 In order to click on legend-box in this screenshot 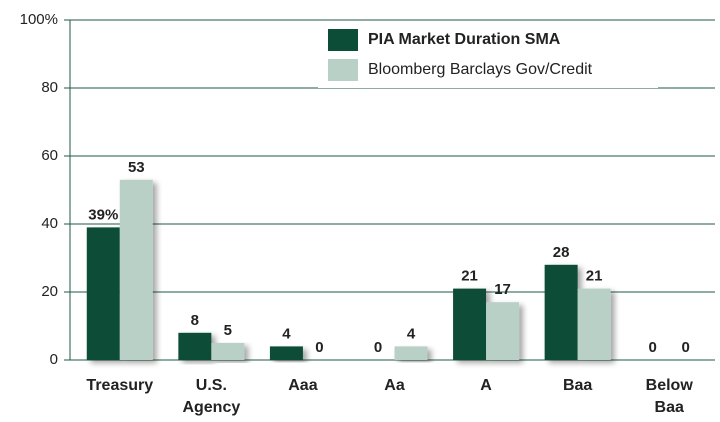, I will do `click(488, 56)`.